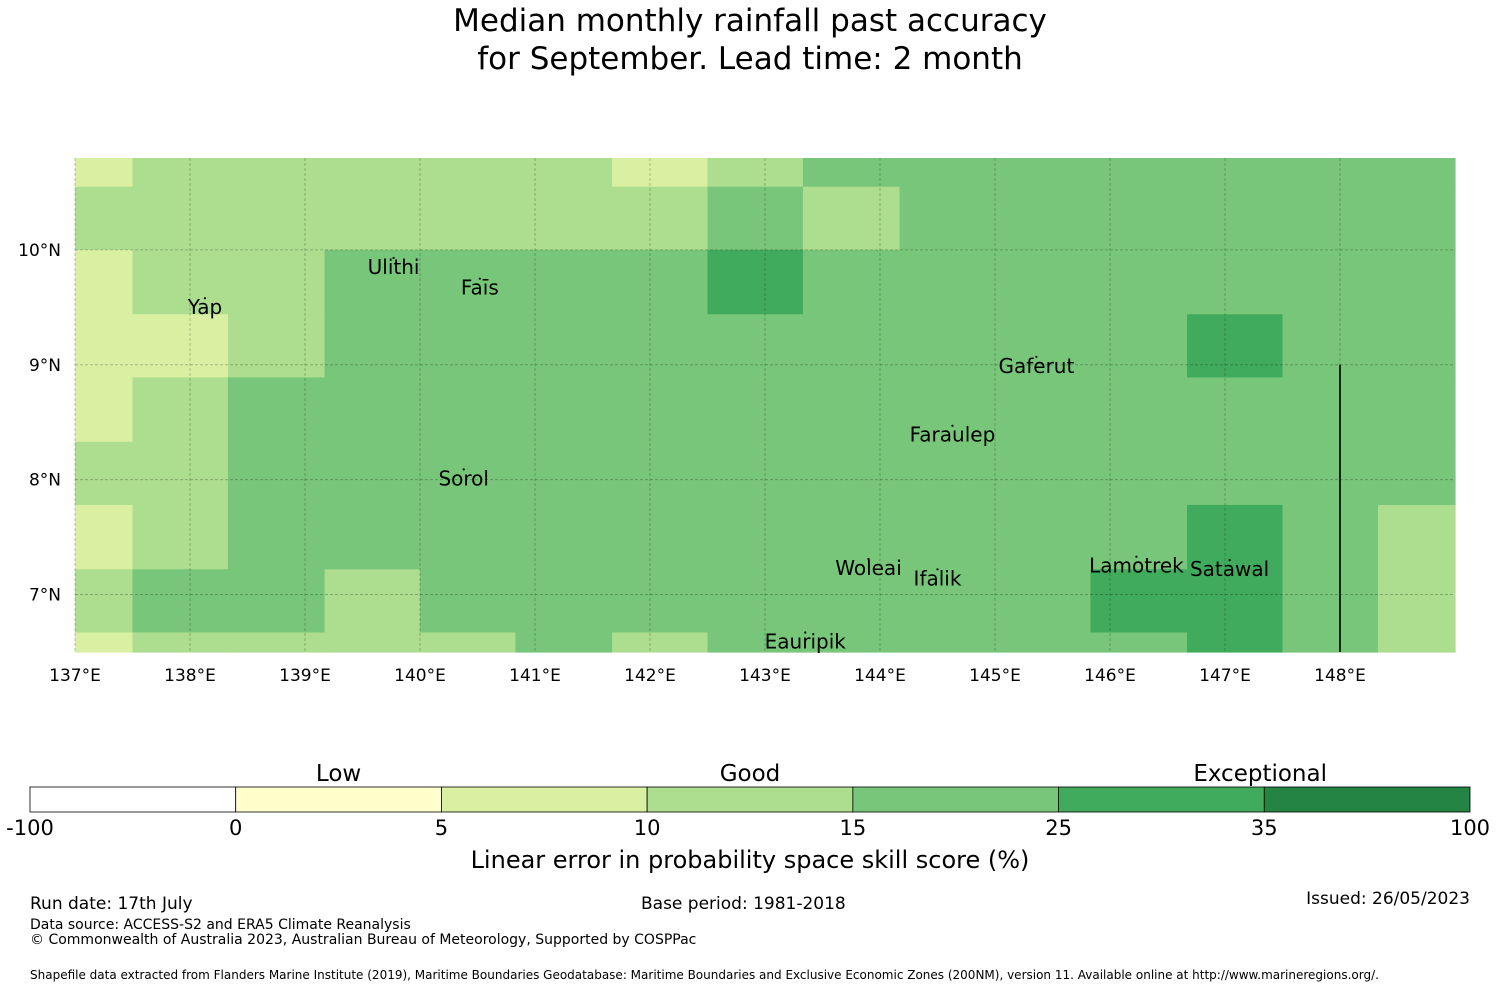 The height and width of the screenshot is (990, 1500). Describe the element at coordinates (953, 435) in the screenshot. I see `place-label-faraulep: Faraulep` at that location.